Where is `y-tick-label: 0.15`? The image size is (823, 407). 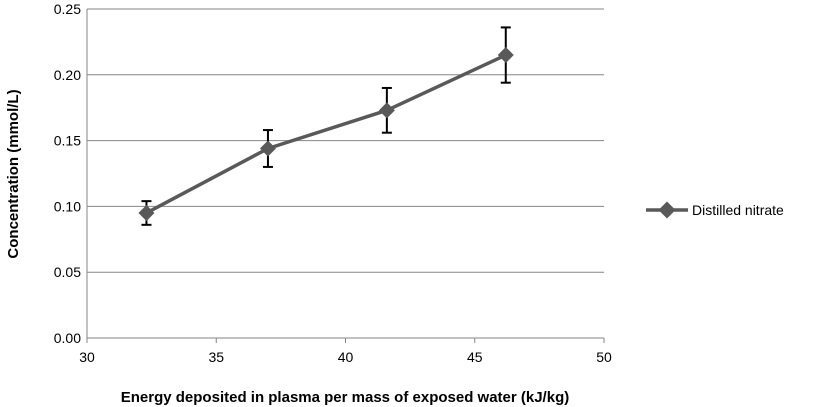
y-tick-label: 0.15 is located at coordinates (67, 141).